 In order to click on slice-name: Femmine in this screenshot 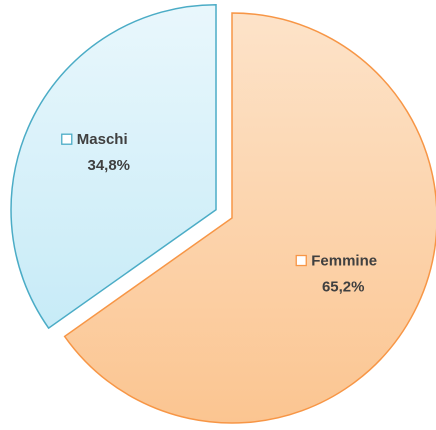, I will do `click(344, 260)`.